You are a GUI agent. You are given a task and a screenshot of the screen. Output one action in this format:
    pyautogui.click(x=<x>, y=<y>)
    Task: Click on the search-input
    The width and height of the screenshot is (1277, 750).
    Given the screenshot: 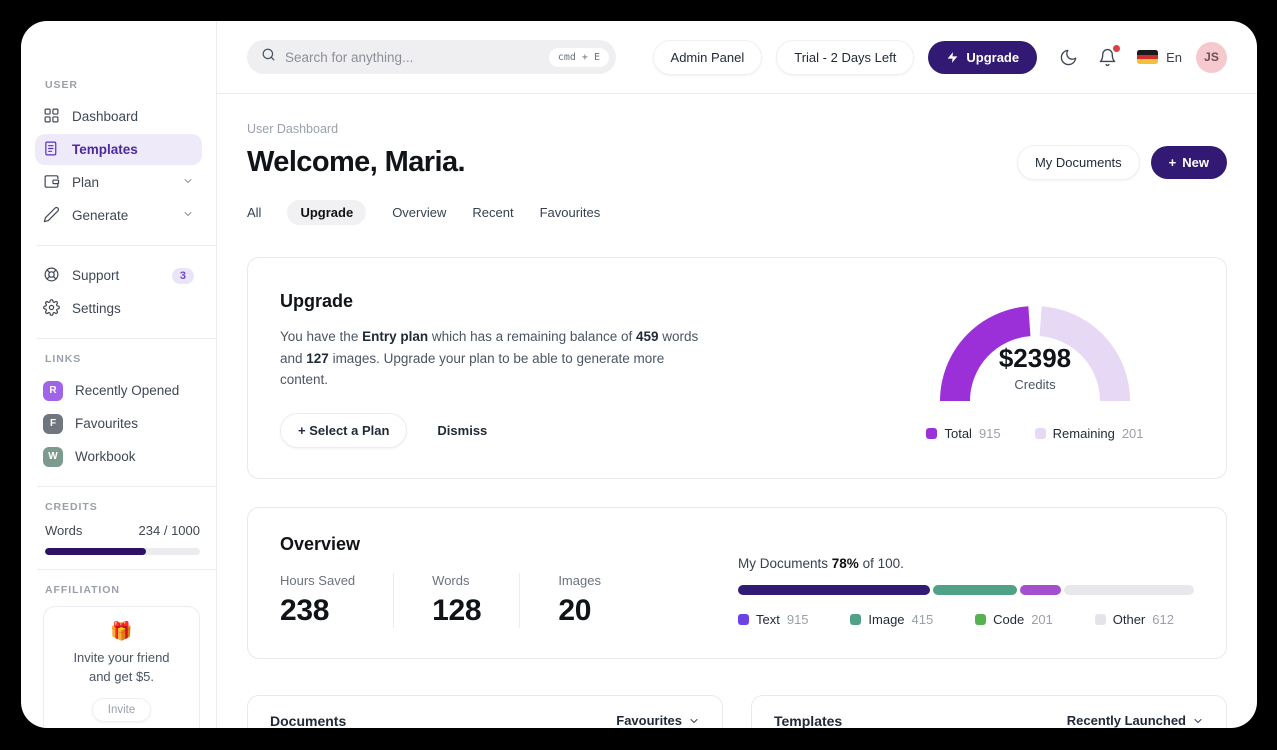 What is the action you would take?
    pyautogui.click(x=412, y=57)
    